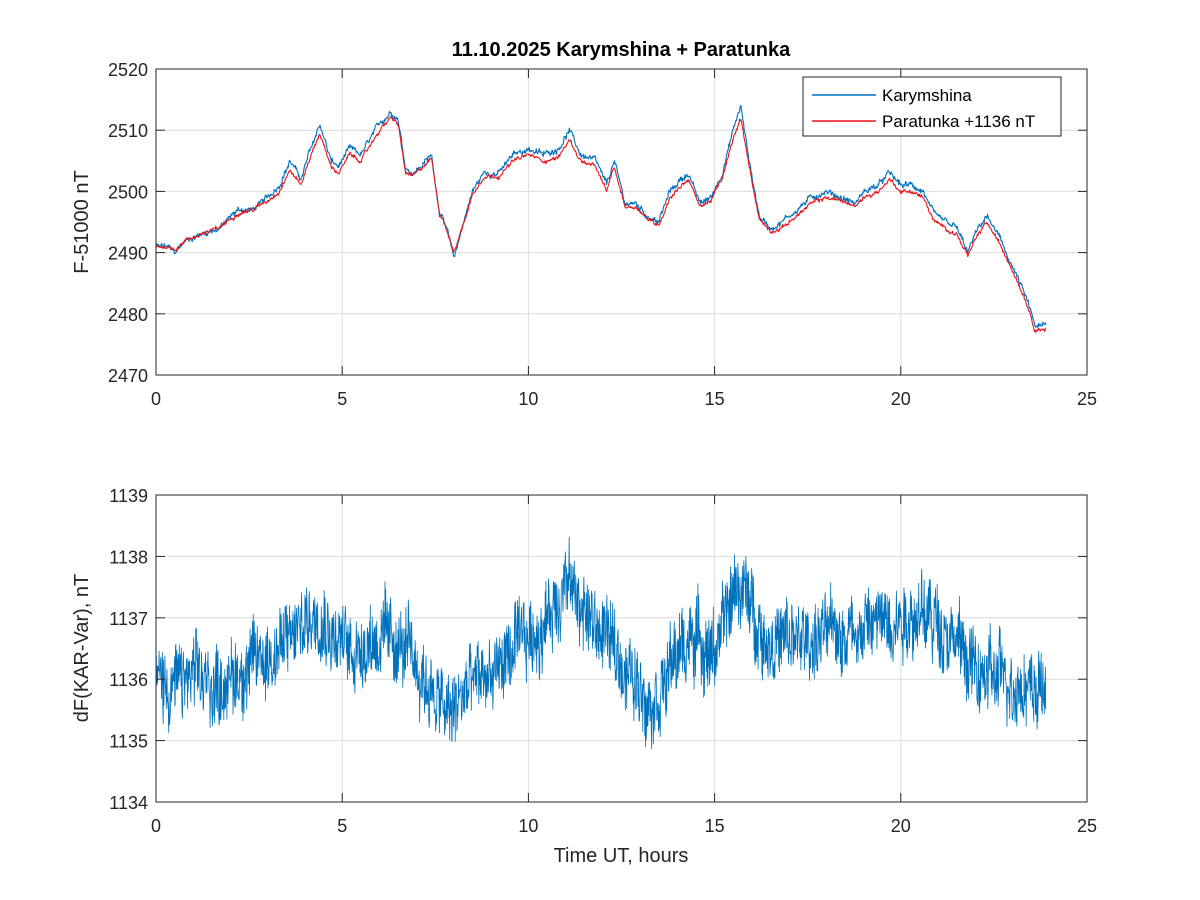  What do you see at coordinates (128, 192) in the screenshot?
I see `top-plot-ytick-label: 2500` at bounding box center [128, 192].